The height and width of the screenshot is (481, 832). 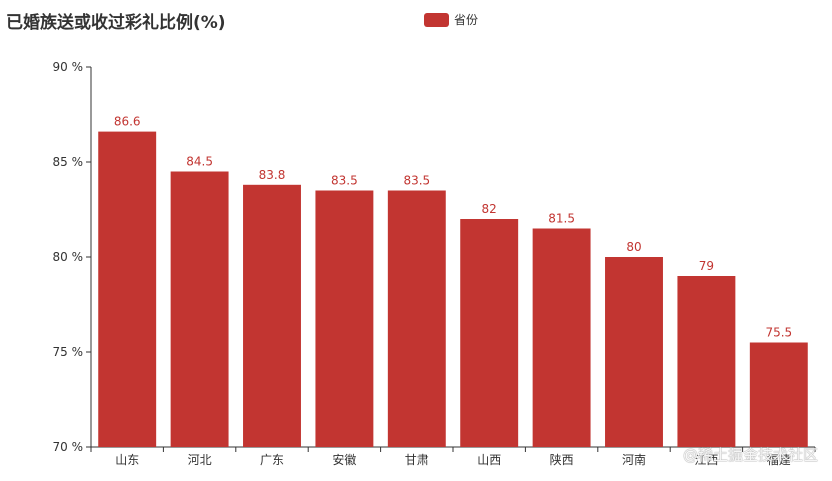 I want to click on y-tick-label: 85 %, so click(x=68, y=162).